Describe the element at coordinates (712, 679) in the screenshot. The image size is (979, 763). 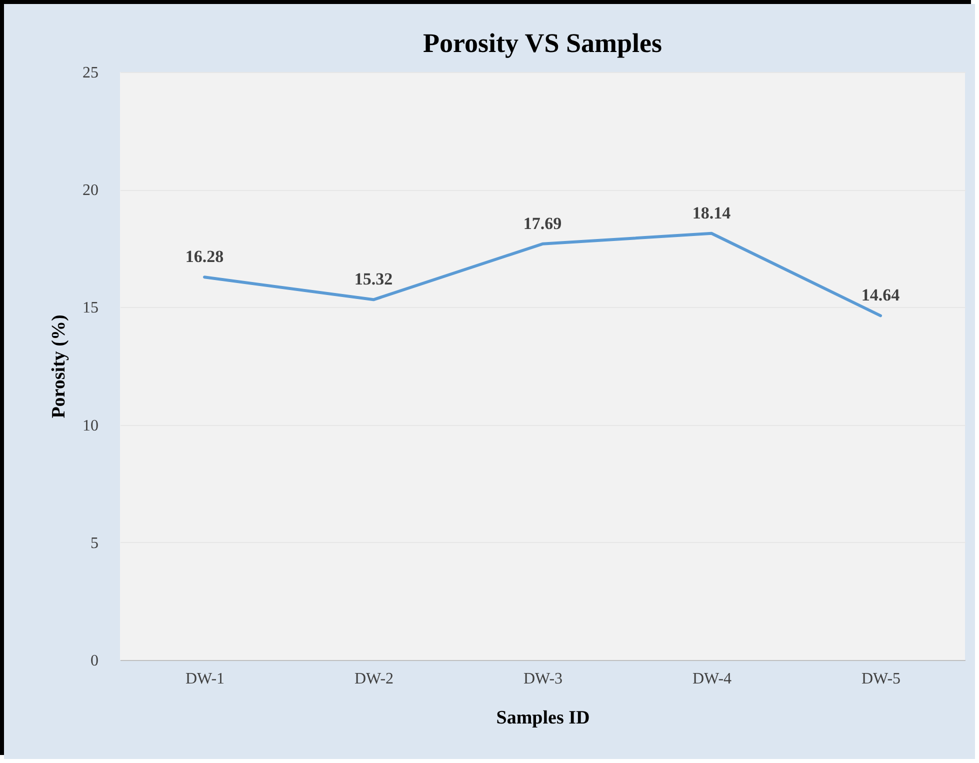
I see `x-tick-label: DW-4` at that location.